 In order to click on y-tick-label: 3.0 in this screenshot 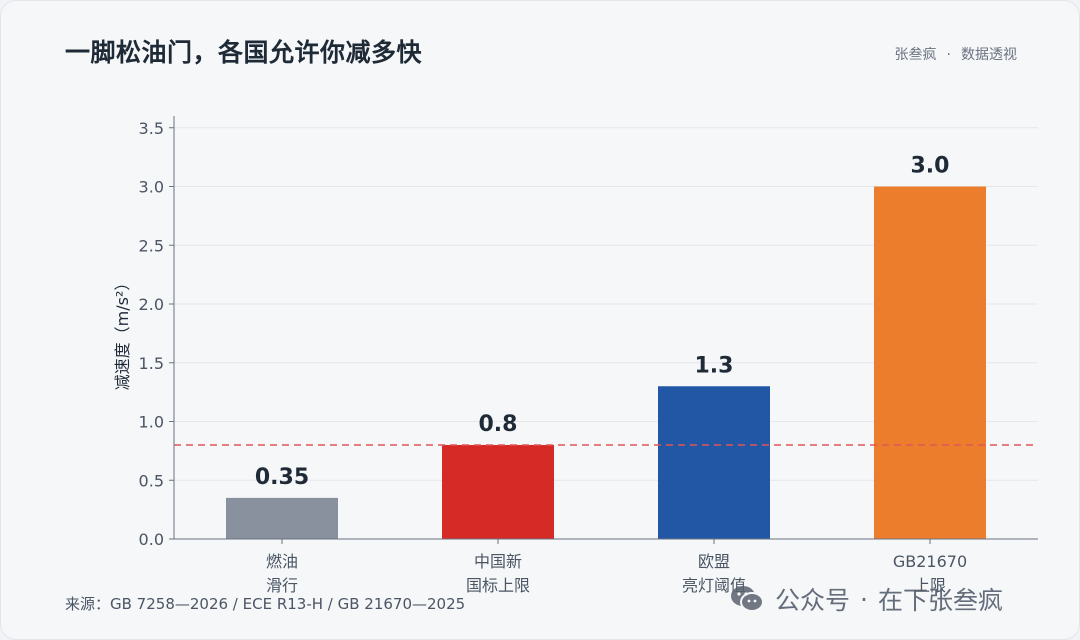, I will do `click(151, 187)`.